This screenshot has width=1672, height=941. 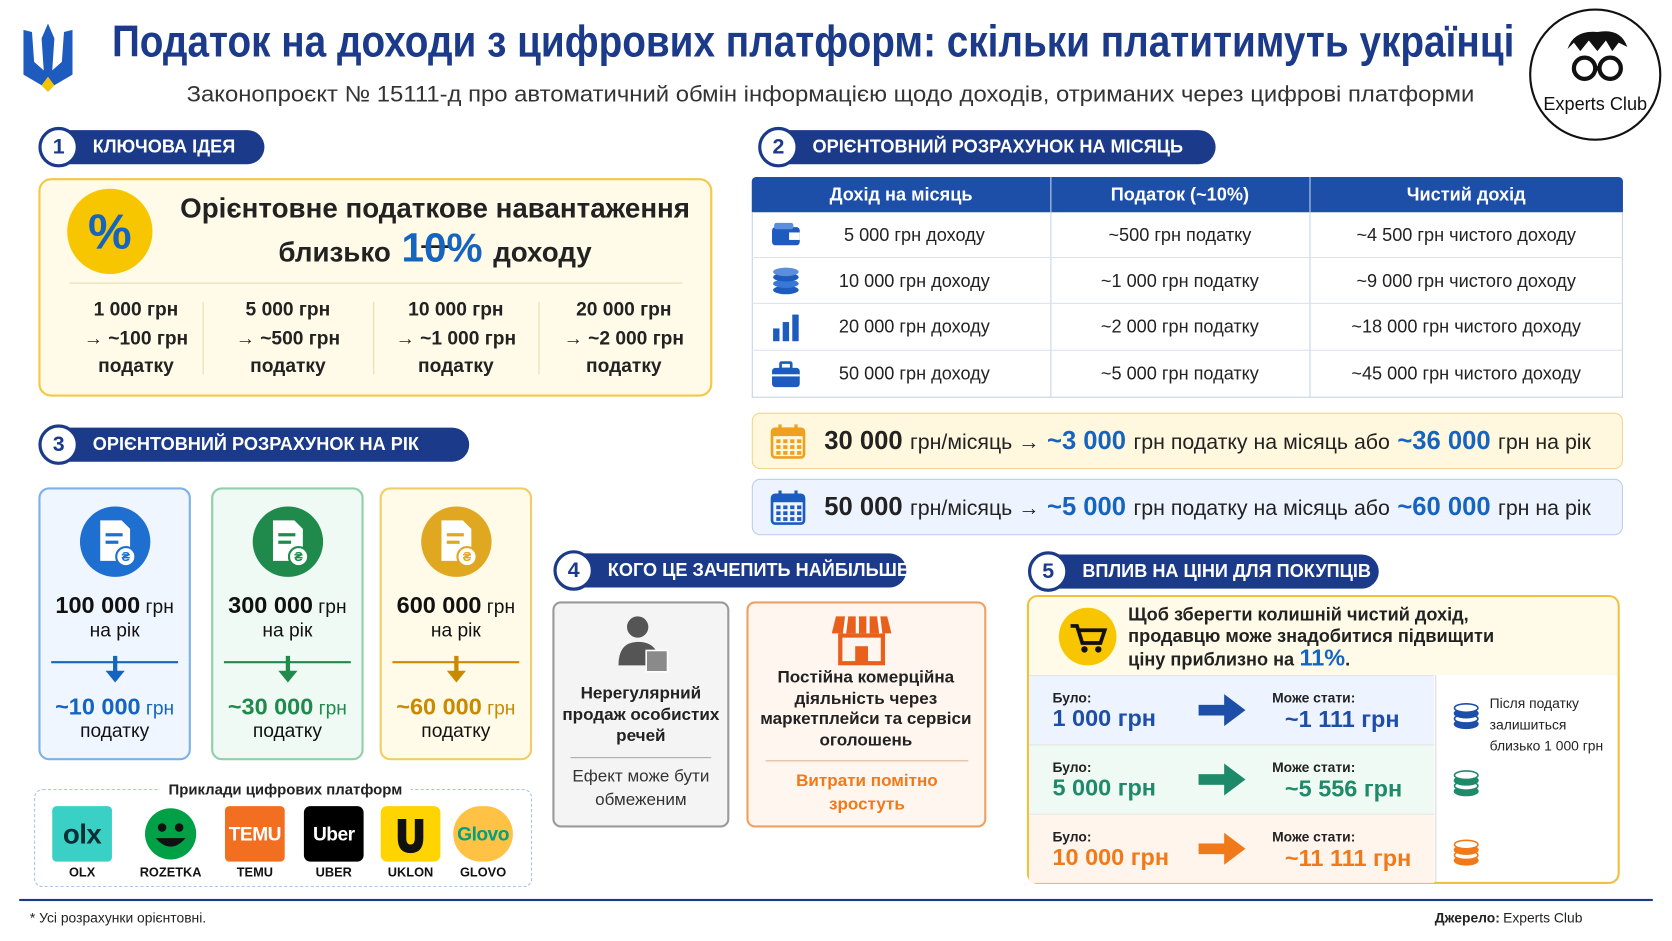 What do you see at coordinates (410, 872) in the screenshot?
I see `platform-name: UKLON` at bounding box center [410, 872].